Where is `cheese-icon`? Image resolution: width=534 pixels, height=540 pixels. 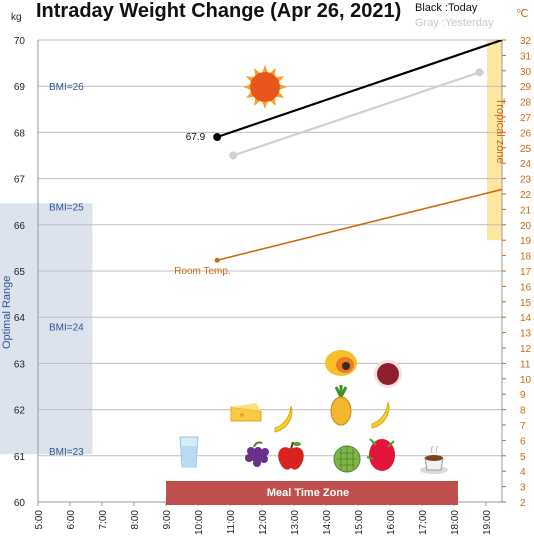
cheese-icon is located at coordinates (246, 412).